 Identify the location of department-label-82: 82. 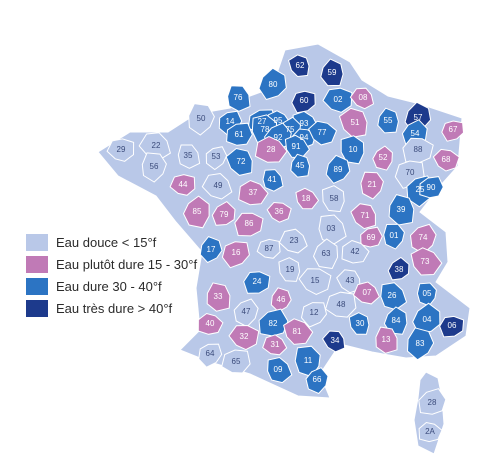
(273, 323).